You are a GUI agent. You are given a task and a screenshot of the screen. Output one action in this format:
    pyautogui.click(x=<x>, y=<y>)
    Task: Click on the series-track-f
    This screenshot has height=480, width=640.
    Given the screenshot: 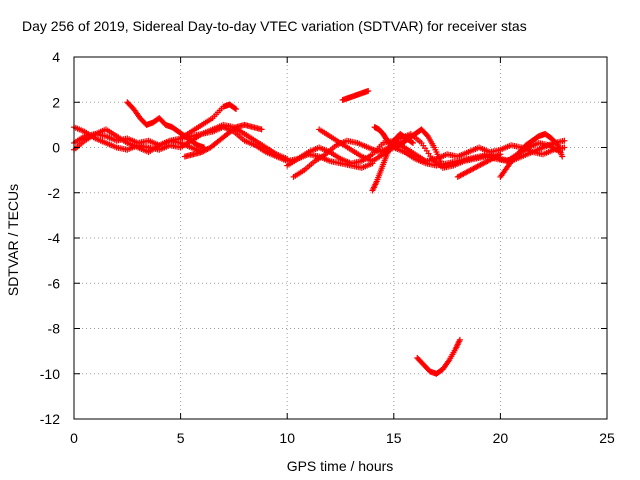 What is the action you would take?
    pyautogui.click(x=223, y=140)
    